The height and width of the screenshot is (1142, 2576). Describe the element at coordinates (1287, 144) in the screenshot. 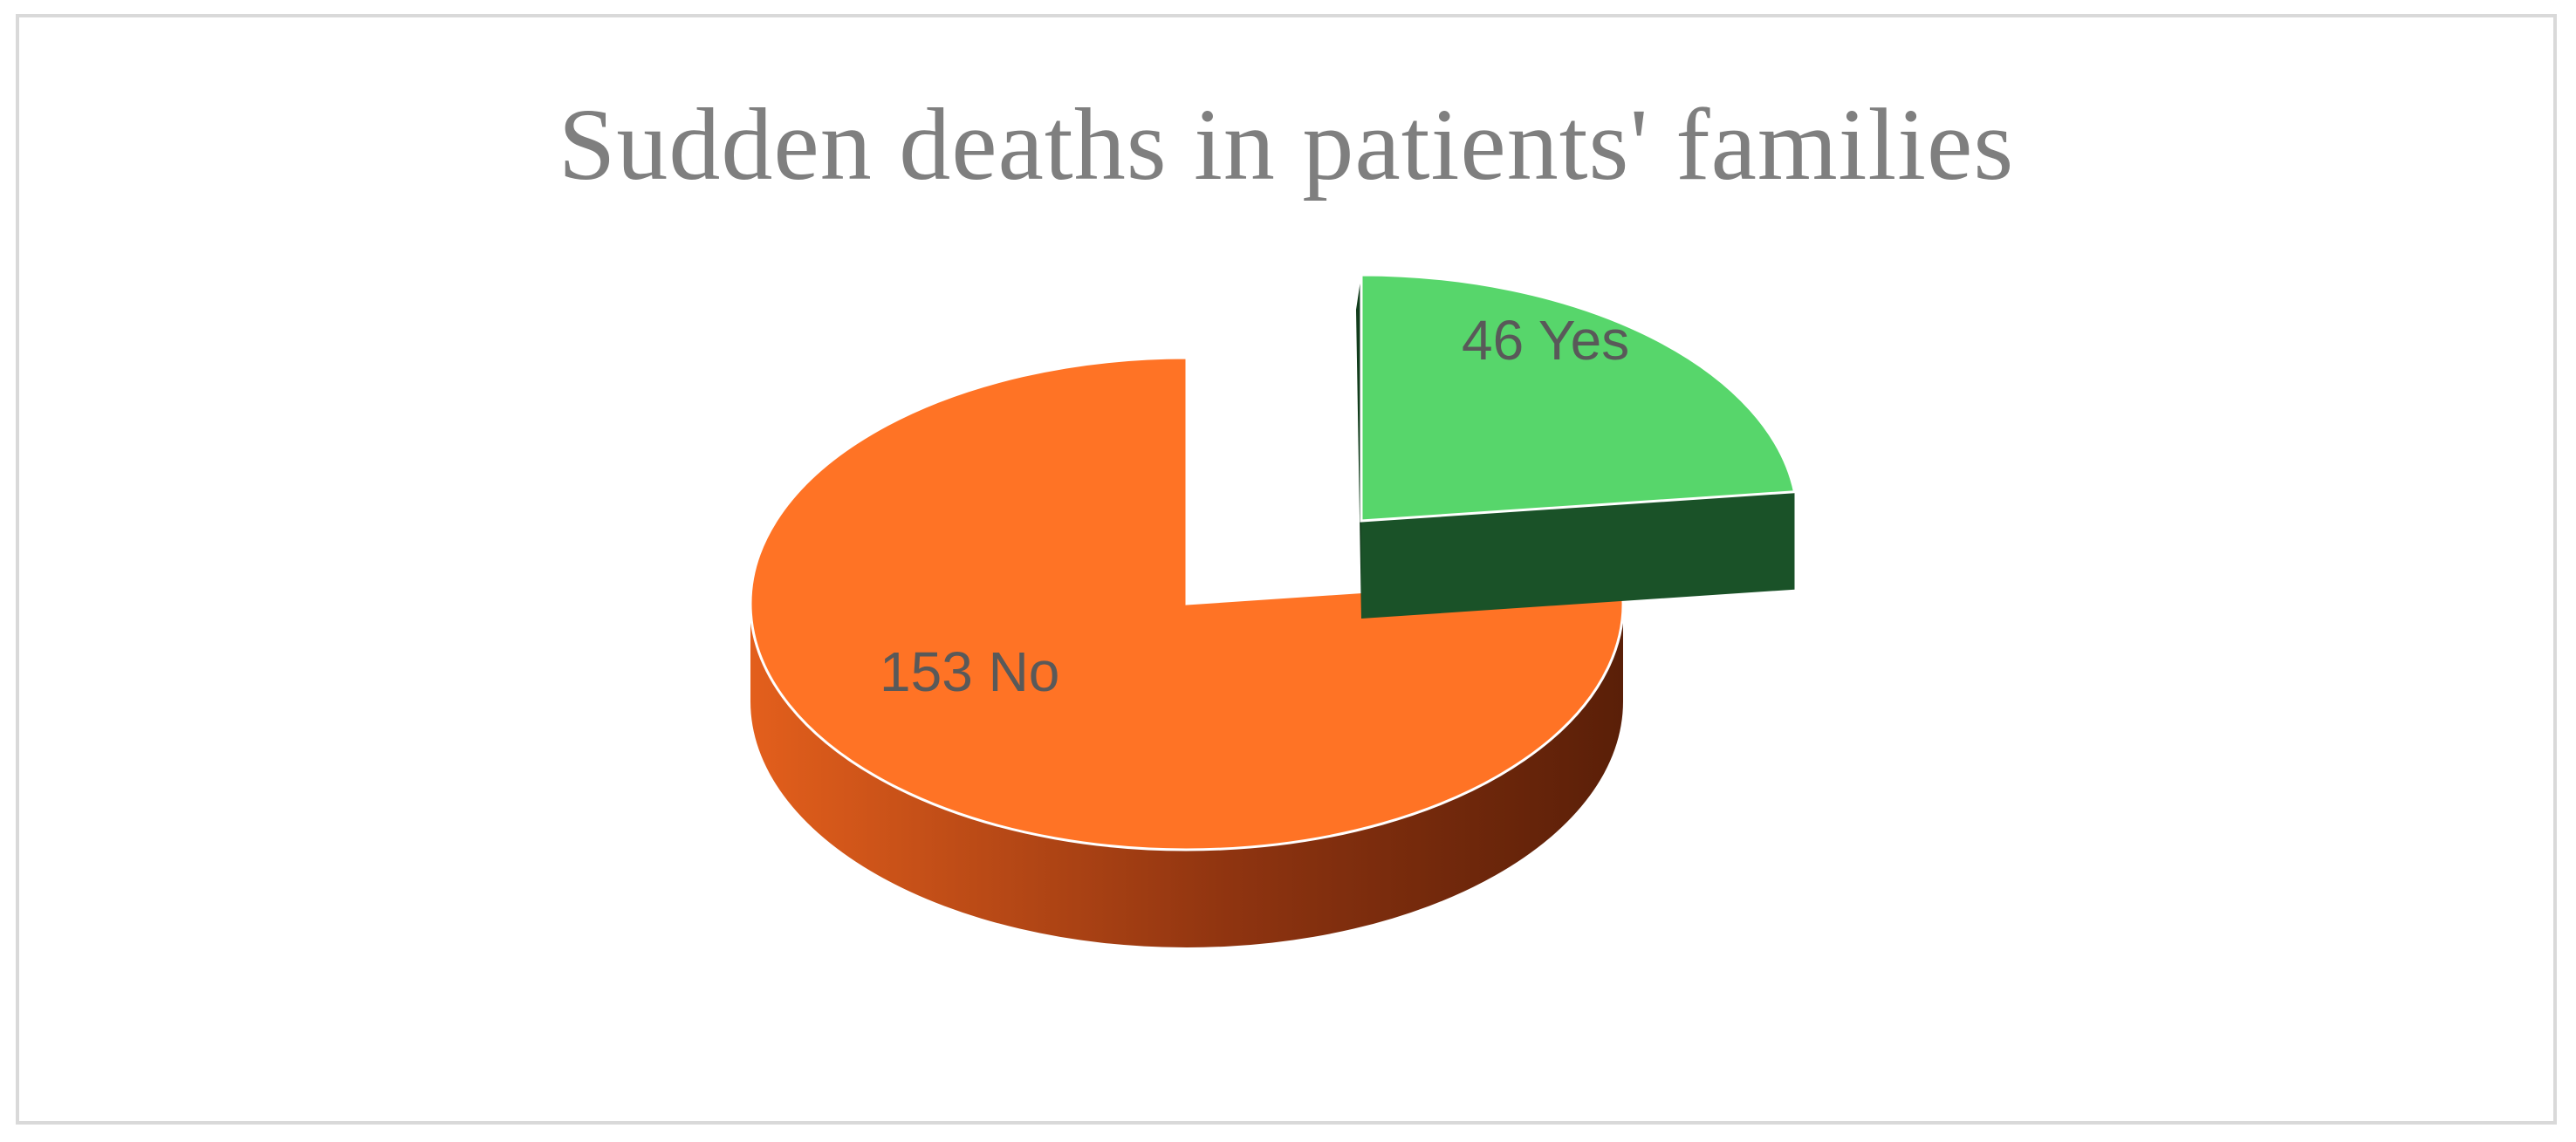

I see `chart-title: Sudden deaths in patients' families` at that location.